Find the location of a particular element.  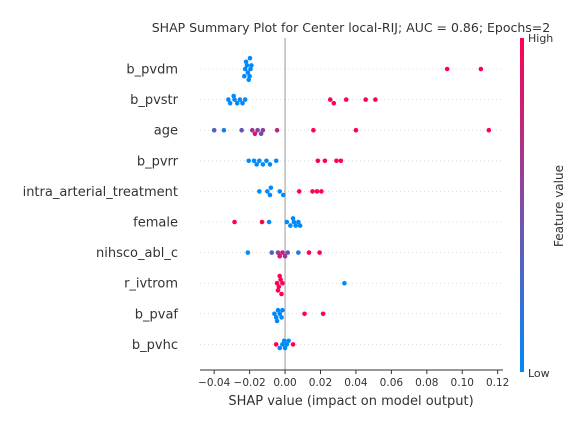

x-tick-label: 0.10 is located at coordinates (462, 383).